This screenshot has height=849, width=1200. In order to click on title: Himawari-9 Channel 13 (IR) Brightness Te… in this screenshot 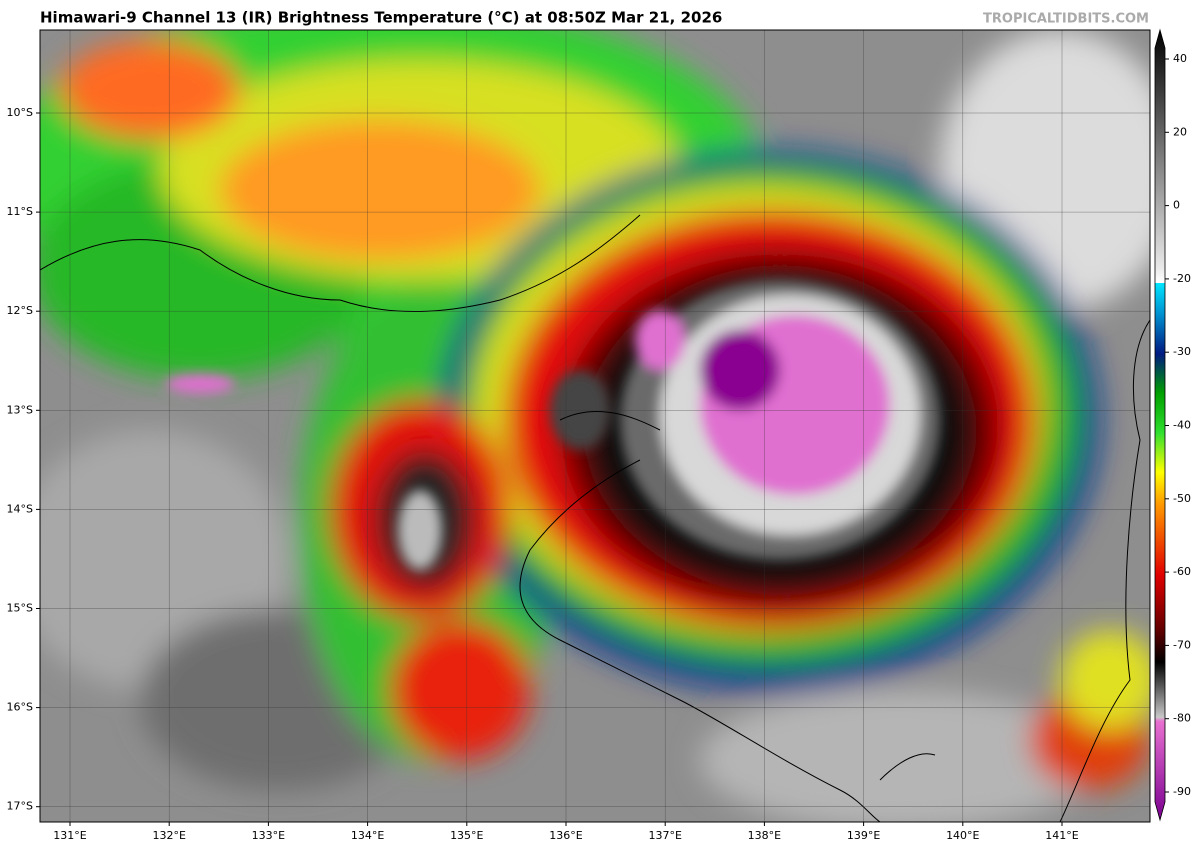, I will do `click(381, 18)`.